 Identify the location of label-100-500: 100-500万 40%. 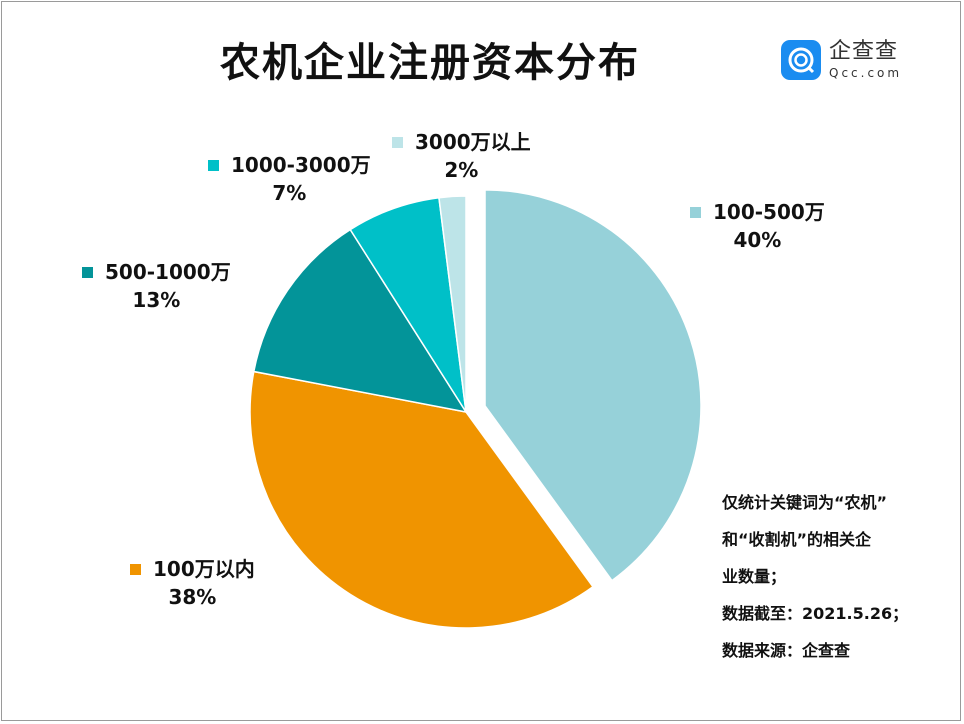
(757, 226).